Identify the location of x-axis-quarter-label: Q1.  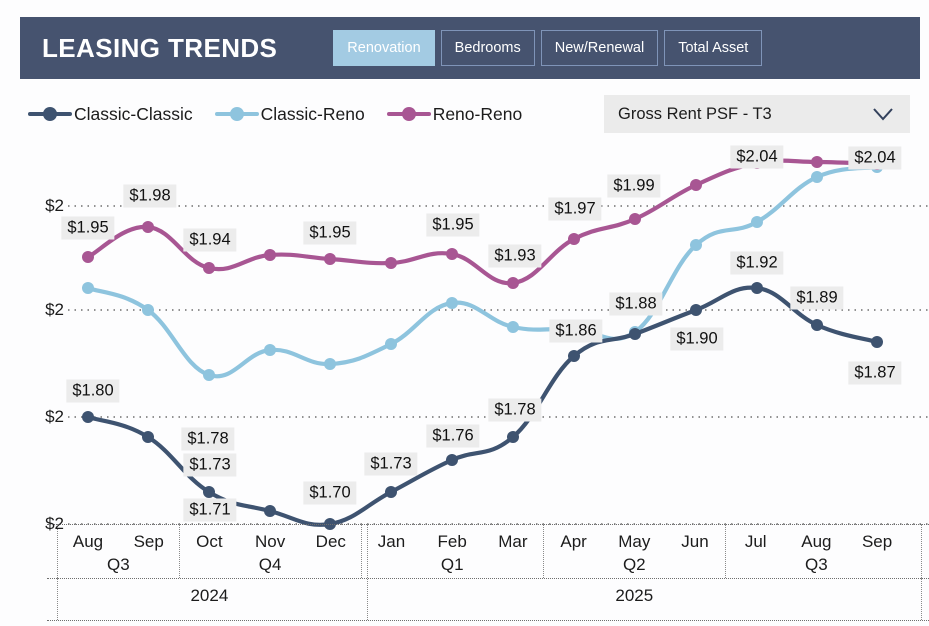
(452, 564).